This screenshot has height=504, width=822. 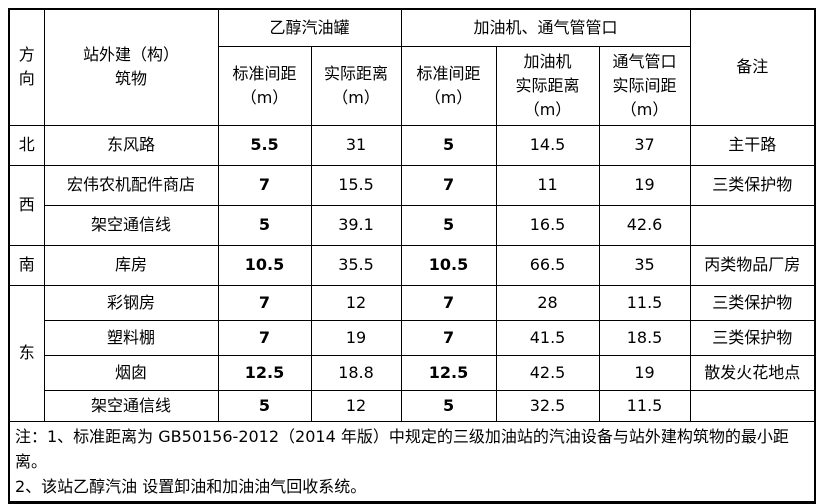 I want to click on pump-std-cell: 10.5, so click(x=448, y=265).